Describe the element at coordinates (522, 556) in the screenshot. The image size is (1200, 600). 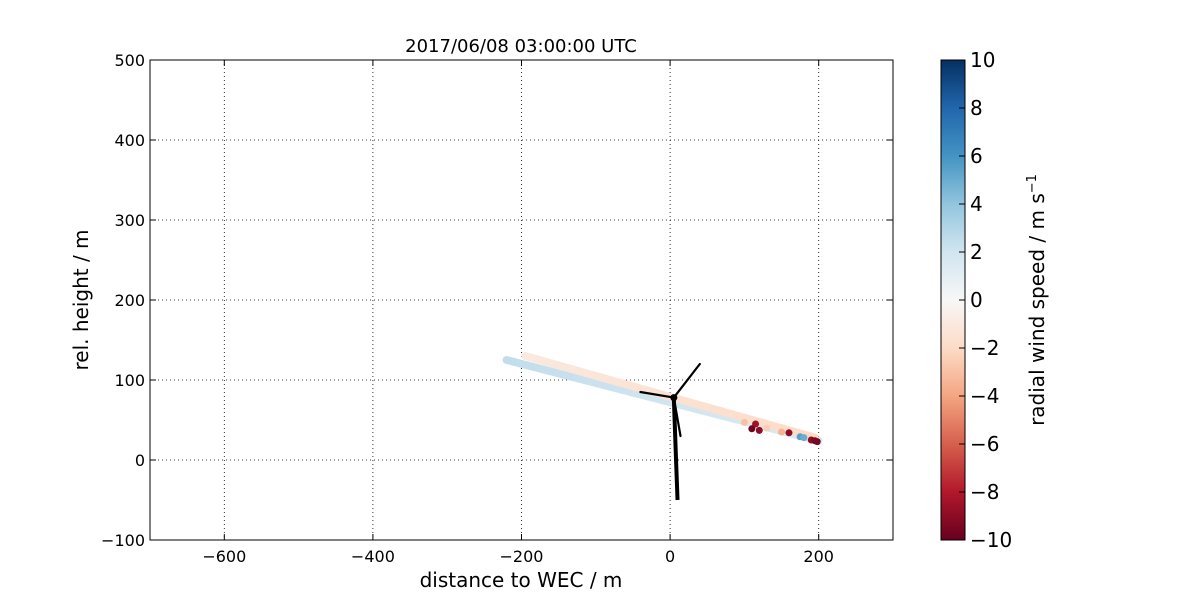
I see `x-tick-label: −200` at that location.